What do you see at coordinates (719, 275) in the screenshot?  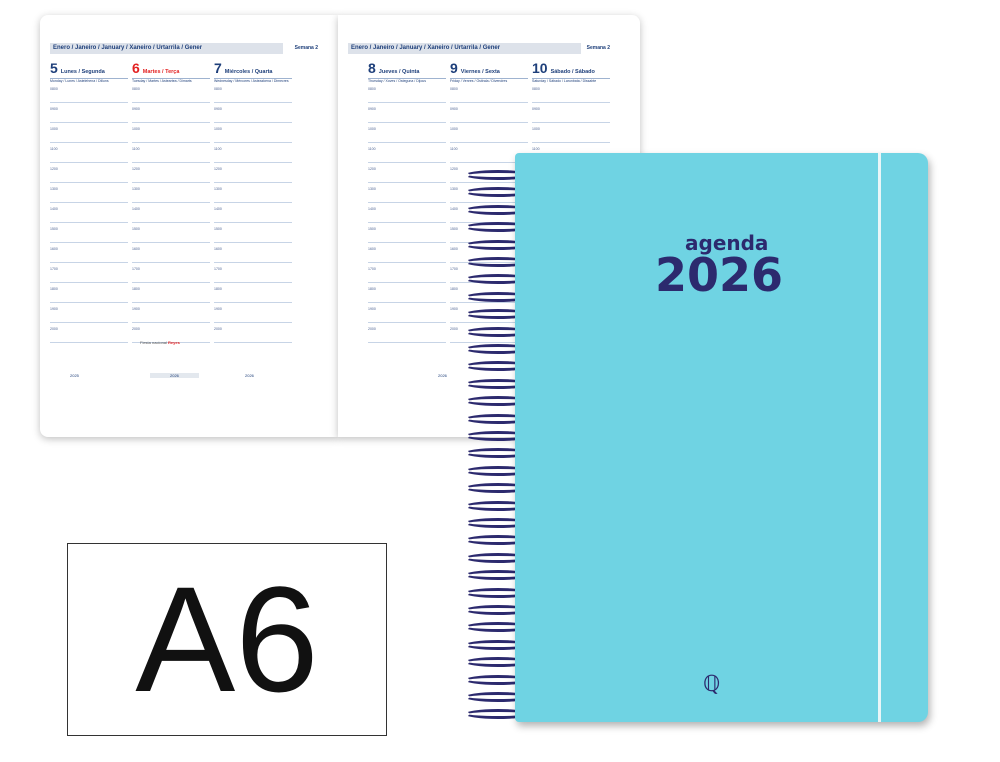 I see `cover-year: 2026` at bounding box center [719, 275].